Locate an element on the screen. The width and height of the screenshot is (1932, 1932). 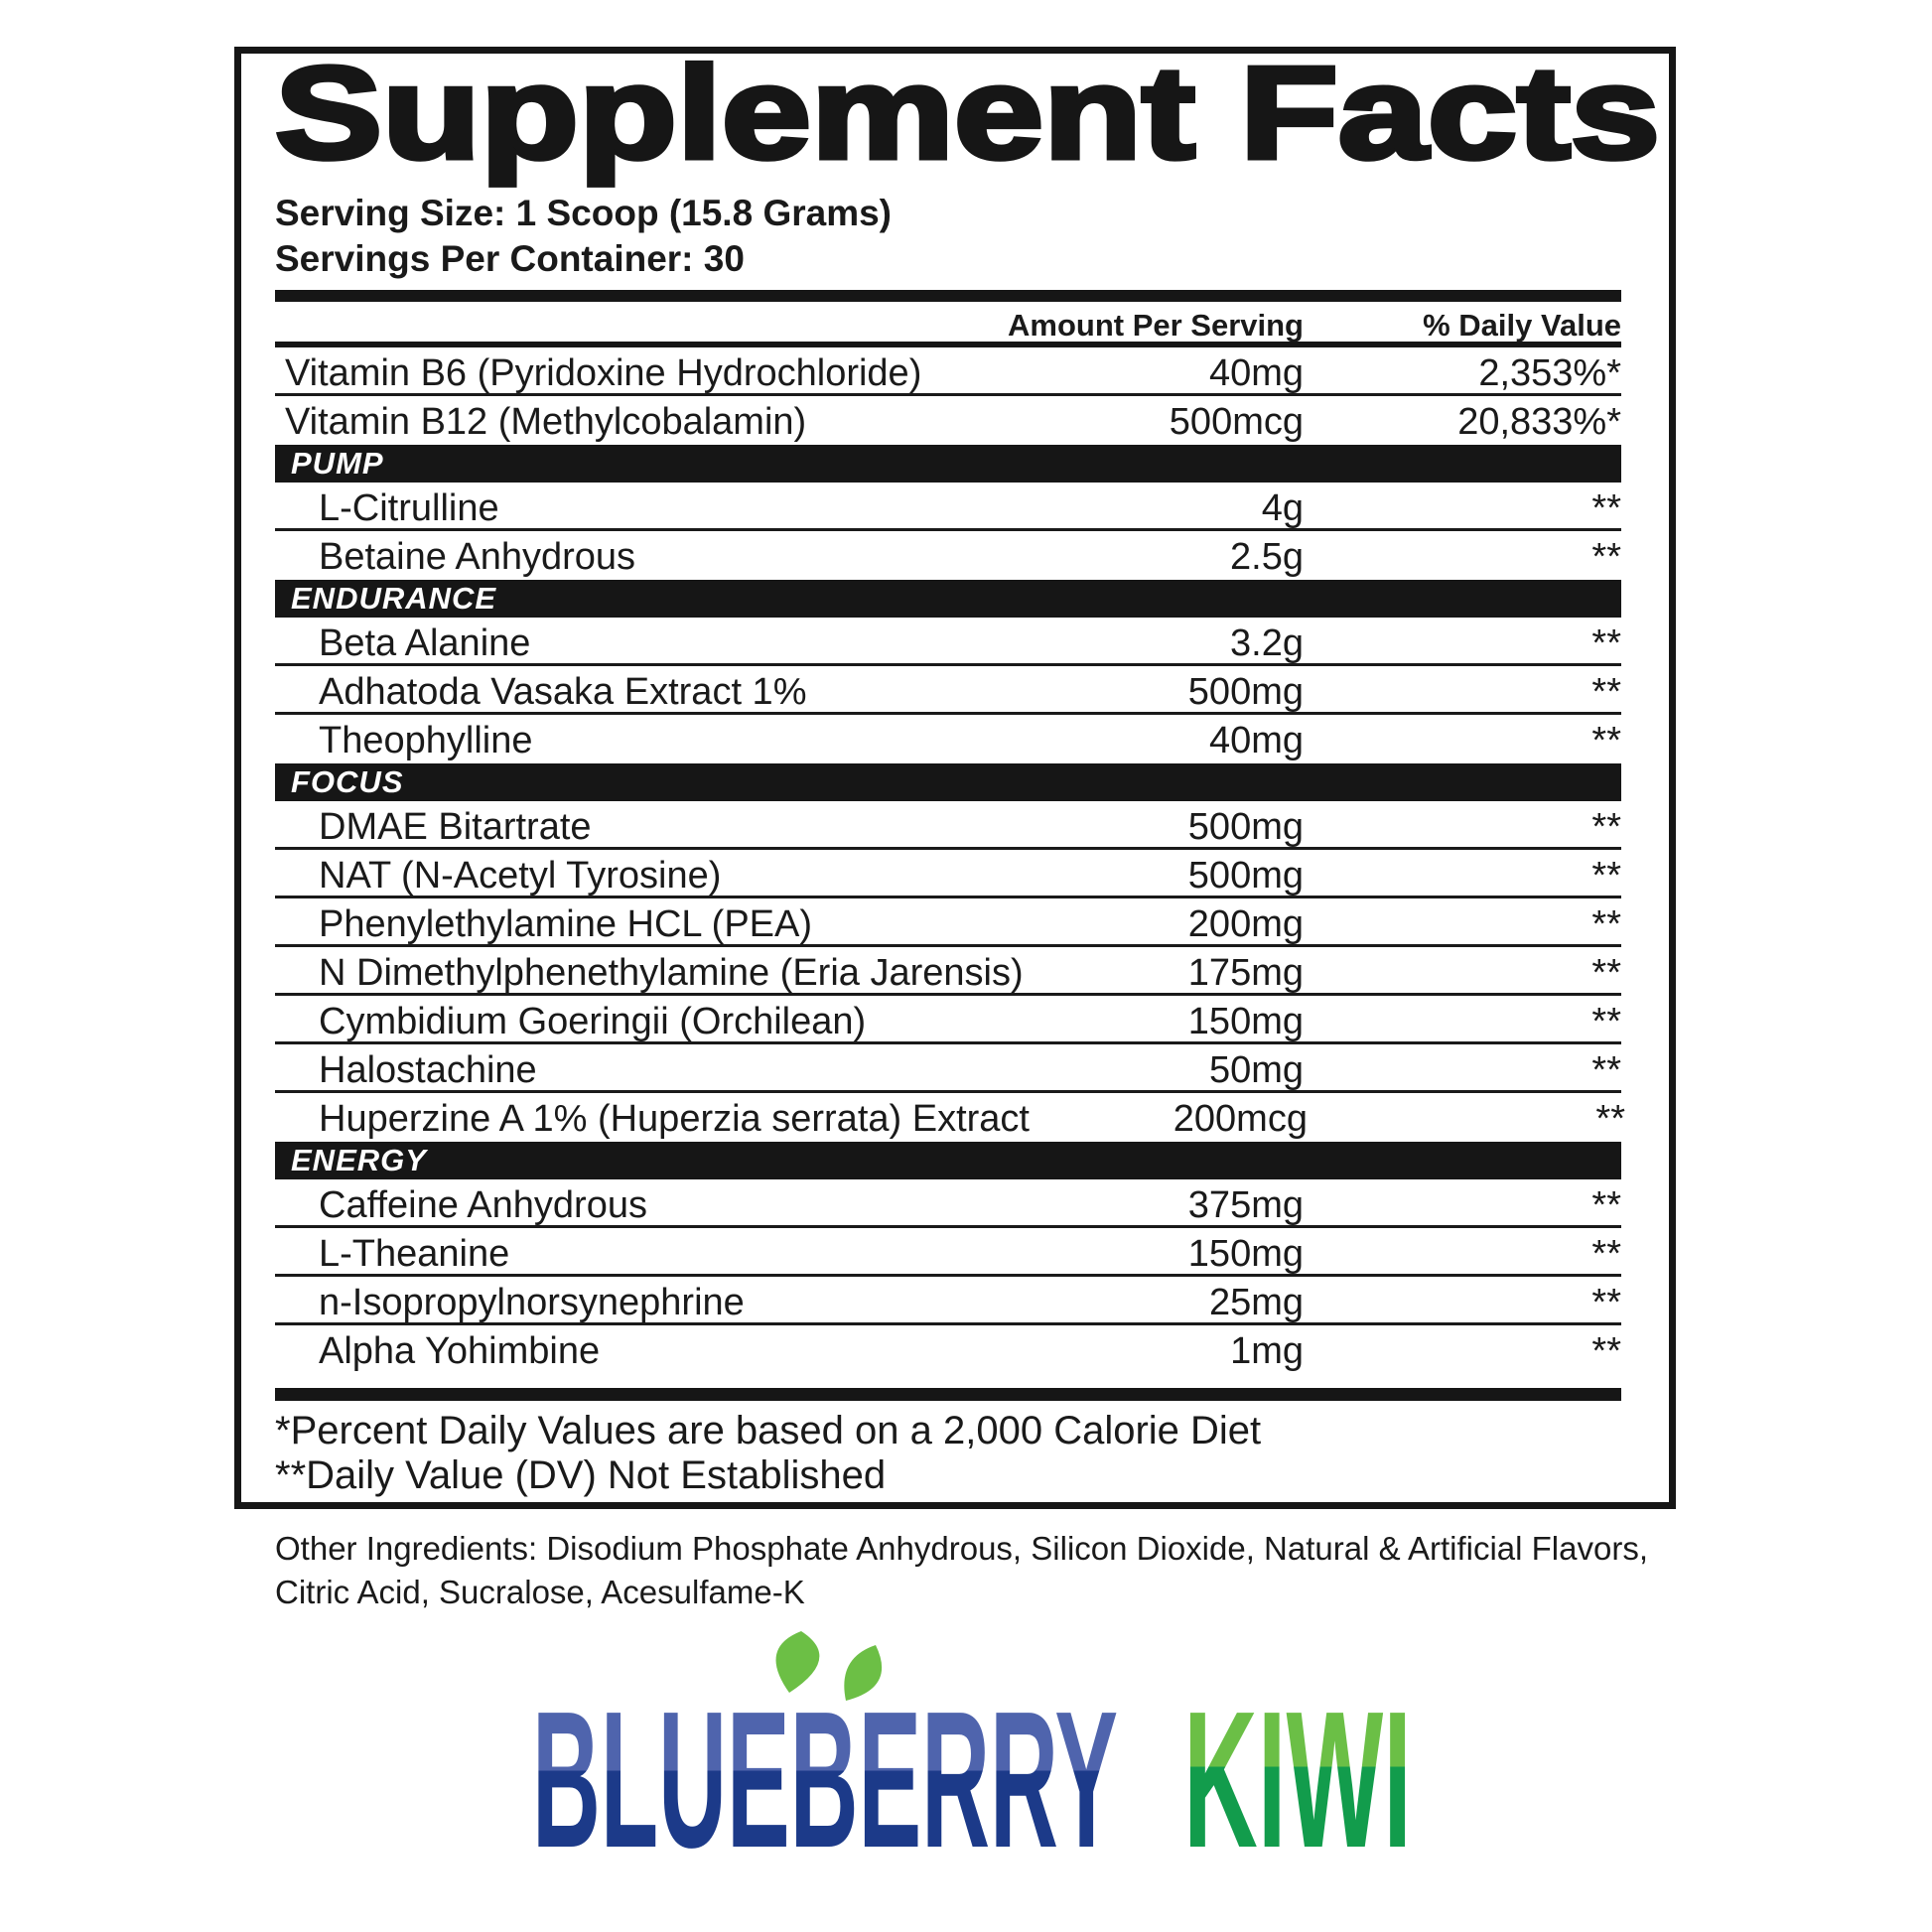
facts-title-svg: Supplement Facts is located at coordinates (968, 114).